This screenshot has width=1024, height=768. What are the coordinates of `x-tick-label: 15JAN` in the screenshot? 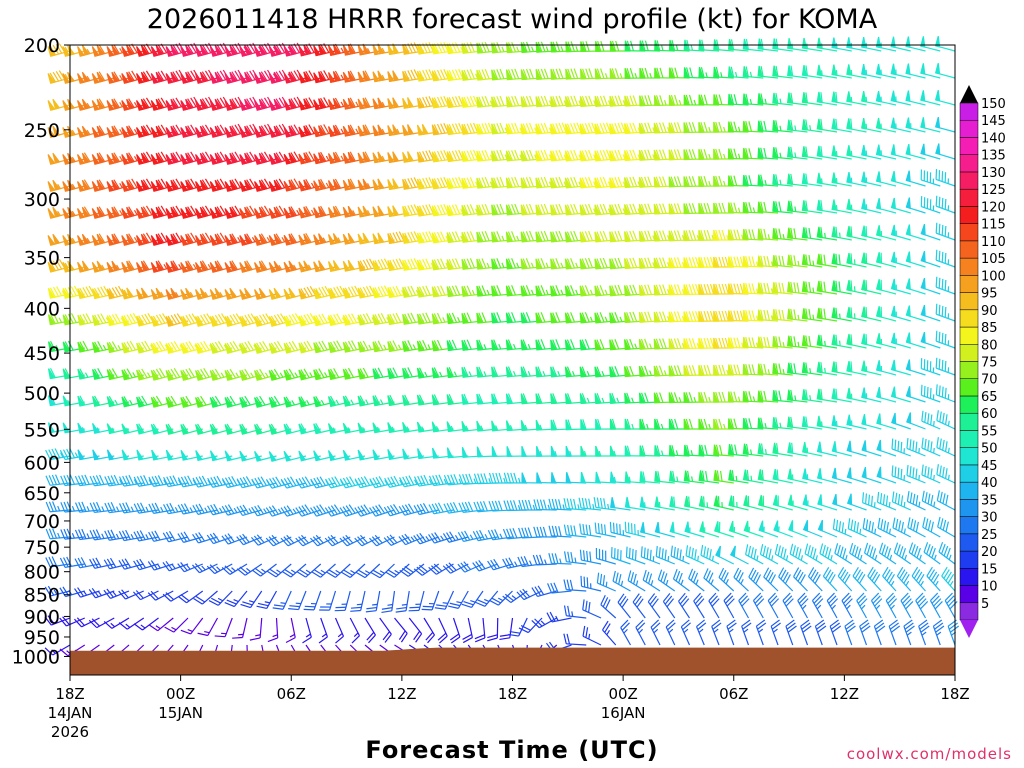 It's located at (180, 713).